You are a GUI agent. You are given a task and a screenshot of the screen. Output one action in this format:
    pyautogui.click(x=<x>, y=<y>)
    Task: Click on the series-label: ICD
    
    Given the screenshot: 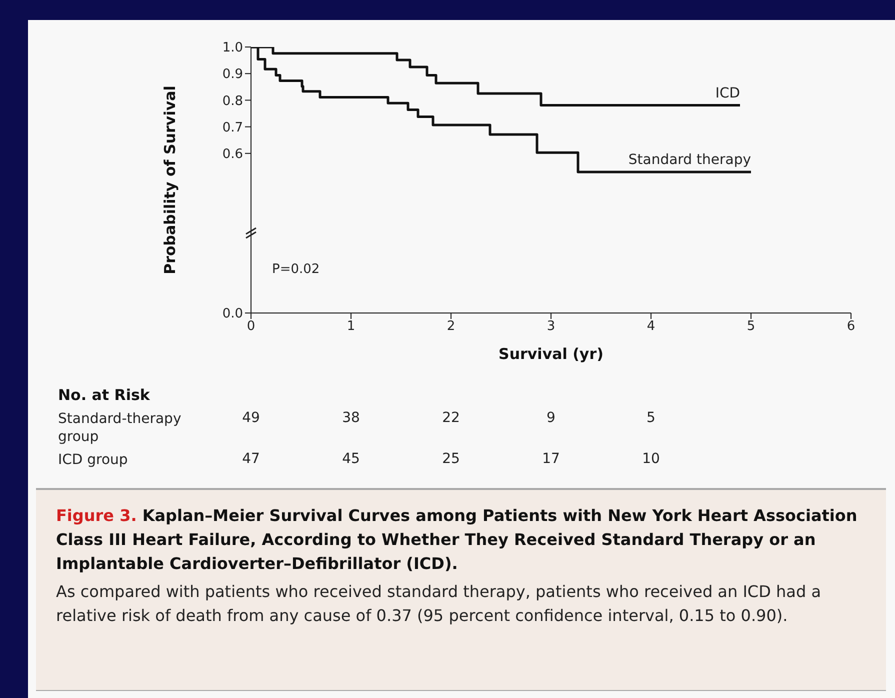 What is the action you would take?
    pyautogui.click(x=727, y=93)
    